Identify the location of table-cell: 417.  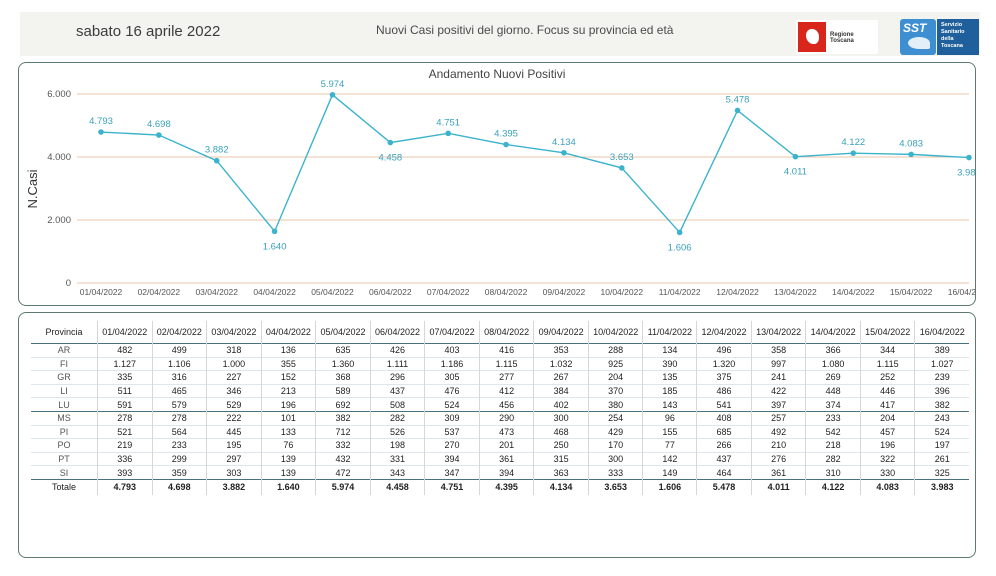
(887, 404).